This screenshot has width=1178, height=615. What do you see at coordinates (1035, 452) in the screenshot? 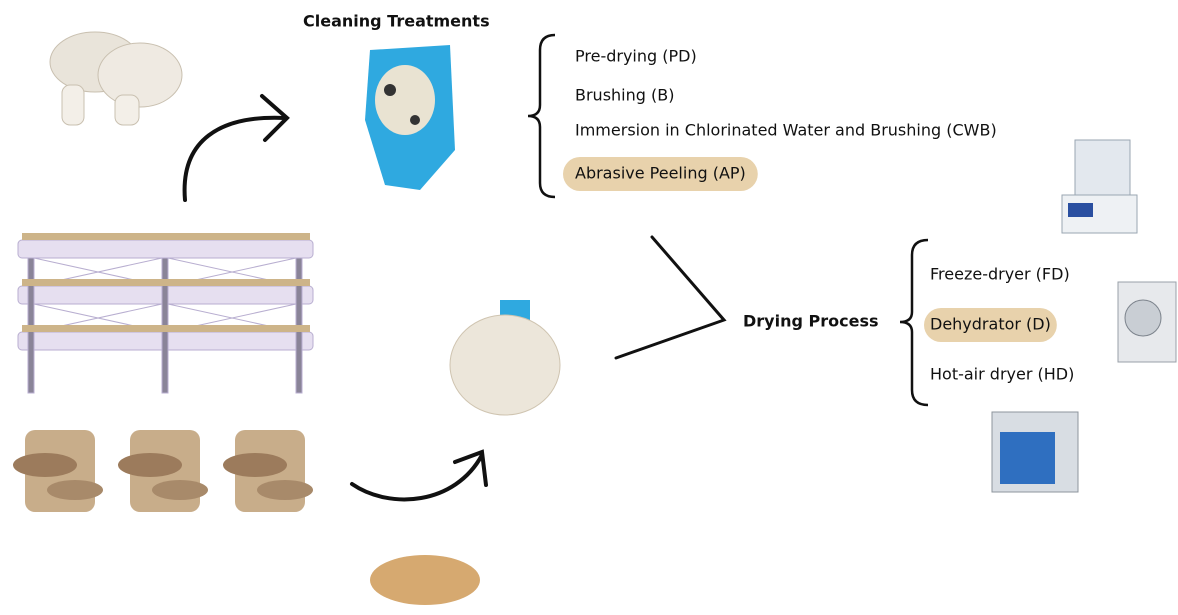
I see `hot-air-dryer` at bounding box center [1035, 452].